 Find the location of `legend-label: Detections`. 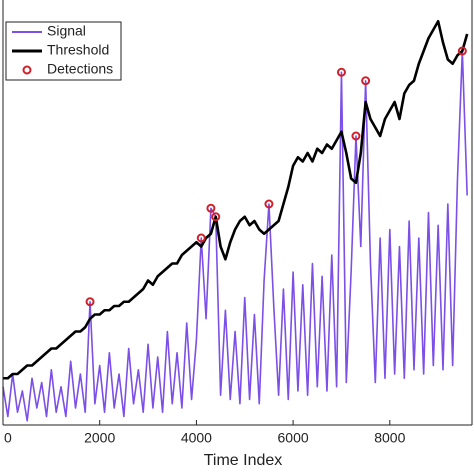

legend-label: Detections is located at coordinates (80, 69).